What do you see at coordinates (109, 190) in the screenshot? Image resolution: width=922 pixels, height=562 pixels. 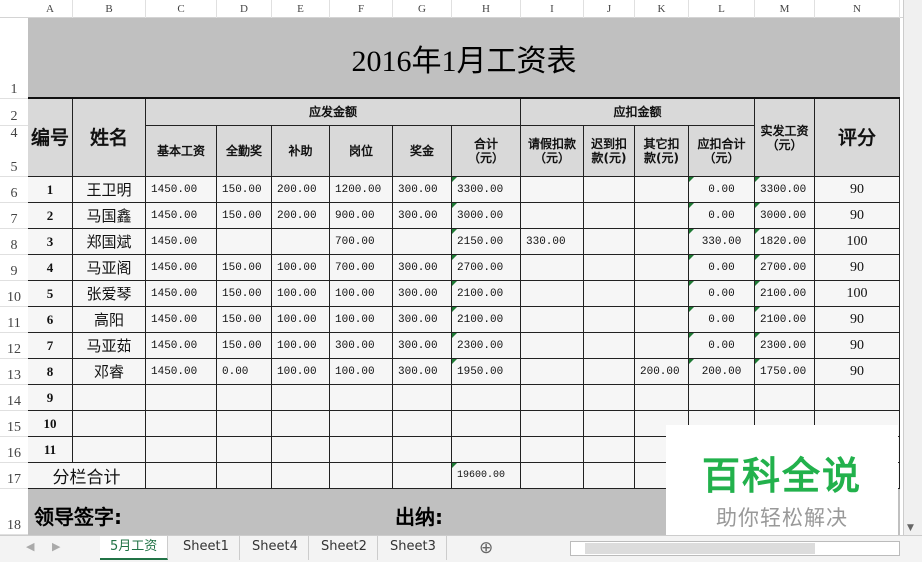 I see `cell-name: 王卫明` at bounding box center [109, 190].